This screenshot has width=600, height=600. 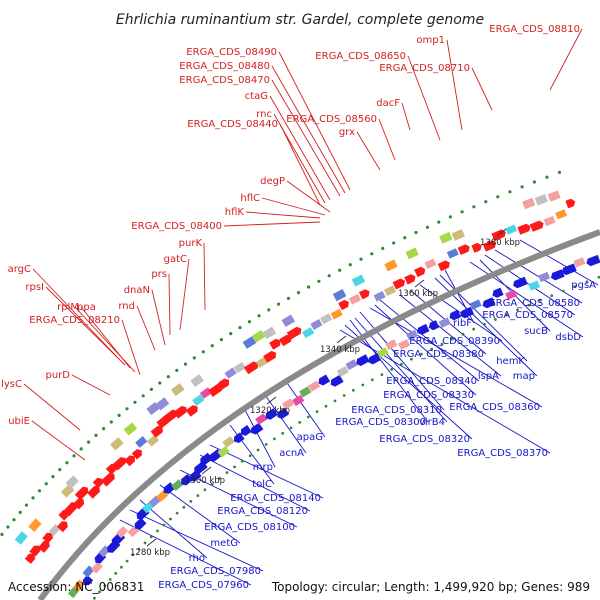 What do you see at coordinates (264, 114) in the screenshot?
I see `gene-label-rnc: rnc` at bounding box center [264, 114].